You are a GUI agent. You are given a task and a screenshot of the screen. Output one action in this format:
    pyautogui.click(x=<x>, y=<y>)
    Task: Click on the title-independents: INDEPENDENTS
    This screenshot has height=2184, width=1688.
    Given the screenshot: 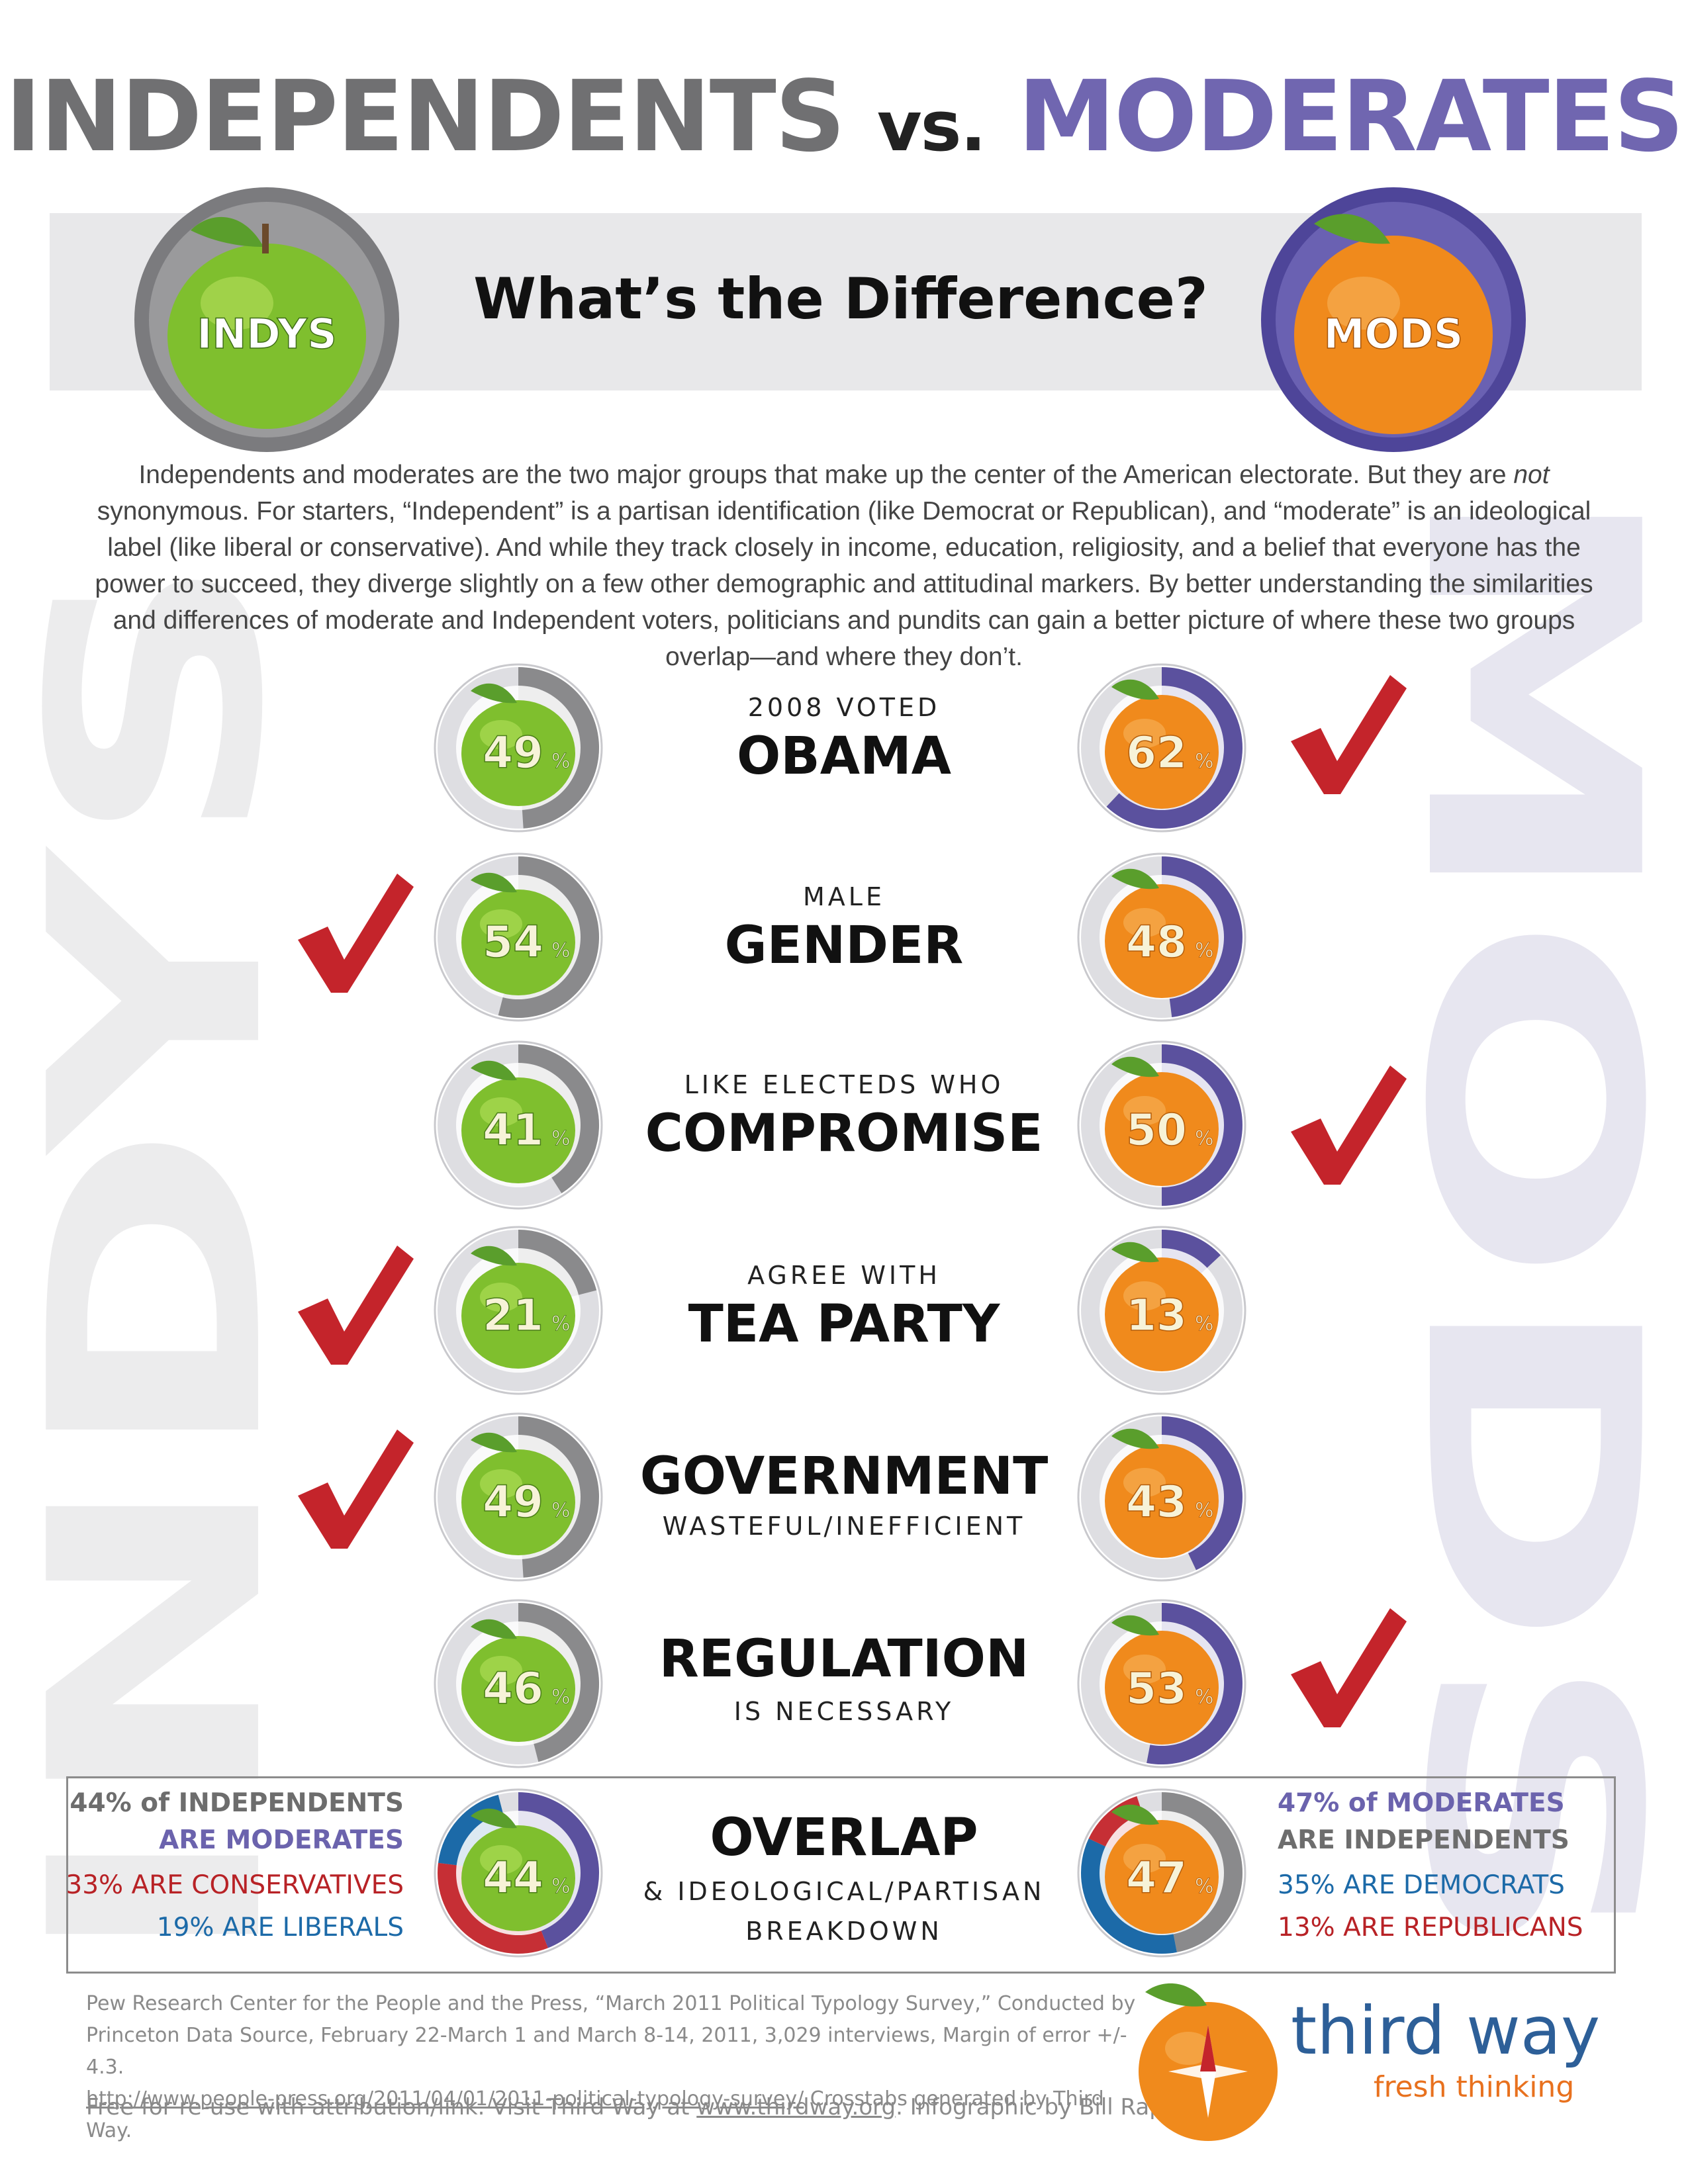 What is the action you would take?
    pyautogui.click(x=425, y=116)
    